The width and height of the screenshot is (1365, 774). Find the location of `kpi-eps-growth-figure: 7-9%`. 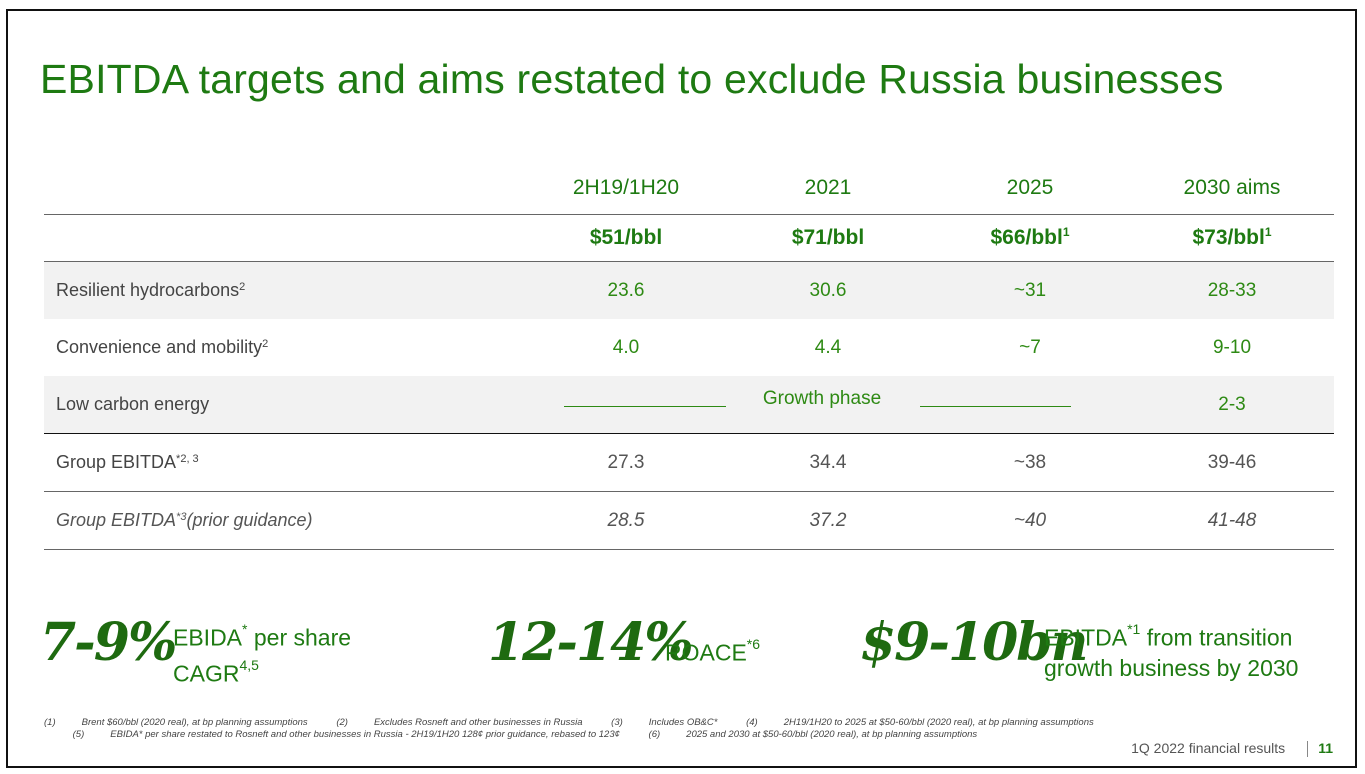

kpi-eps-growth-figure: 7-9% is located at coordinates (108, 642).